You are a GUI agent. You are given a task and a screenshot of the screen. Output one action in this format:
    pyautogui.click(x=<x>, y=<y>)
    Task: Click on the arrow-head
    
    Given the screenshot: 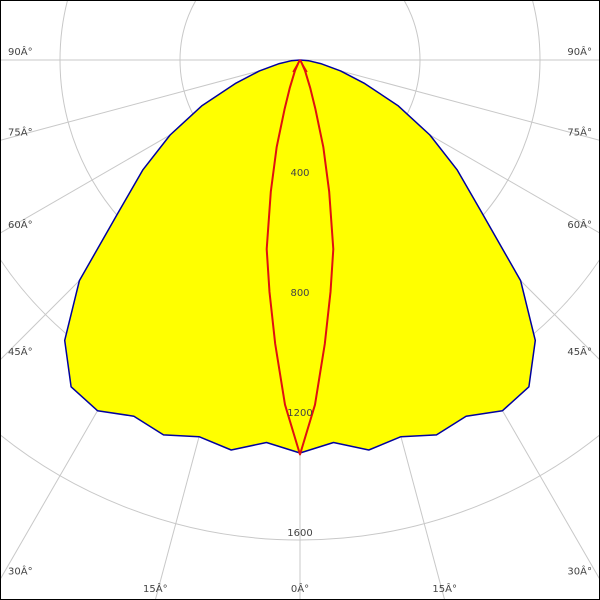 What is the action you would take?
    pyautogui.click(x=300, y=66)
    